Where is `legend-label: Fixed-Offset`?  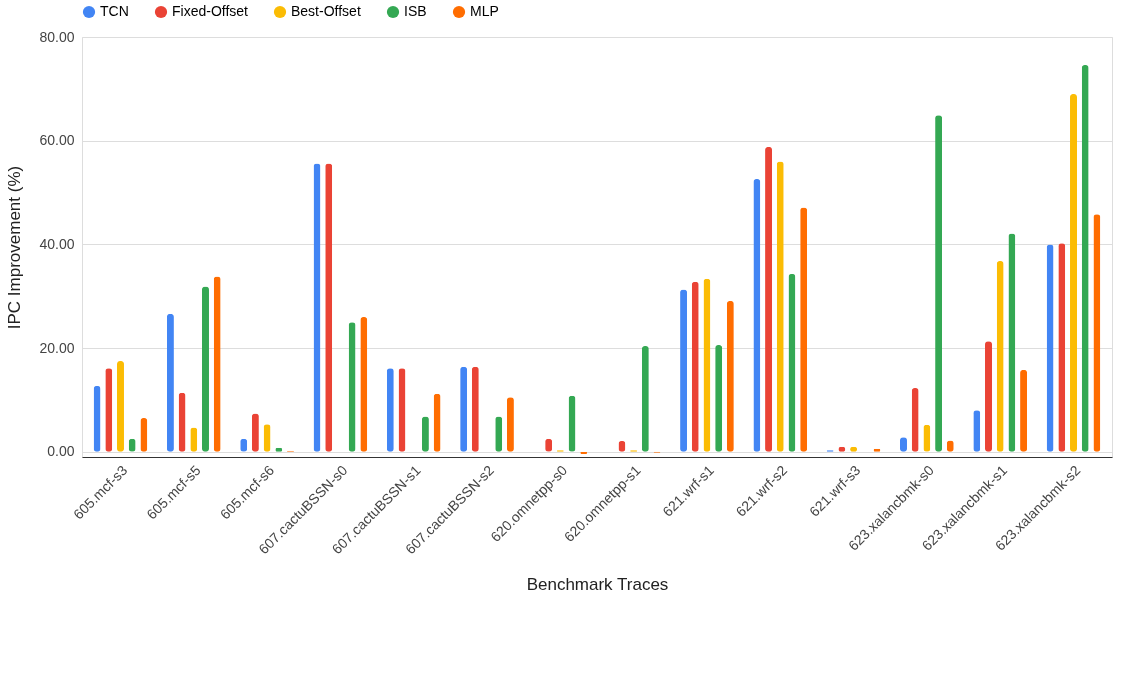
legend-label: Fixed-Offset is located at coordinates (210, 11).